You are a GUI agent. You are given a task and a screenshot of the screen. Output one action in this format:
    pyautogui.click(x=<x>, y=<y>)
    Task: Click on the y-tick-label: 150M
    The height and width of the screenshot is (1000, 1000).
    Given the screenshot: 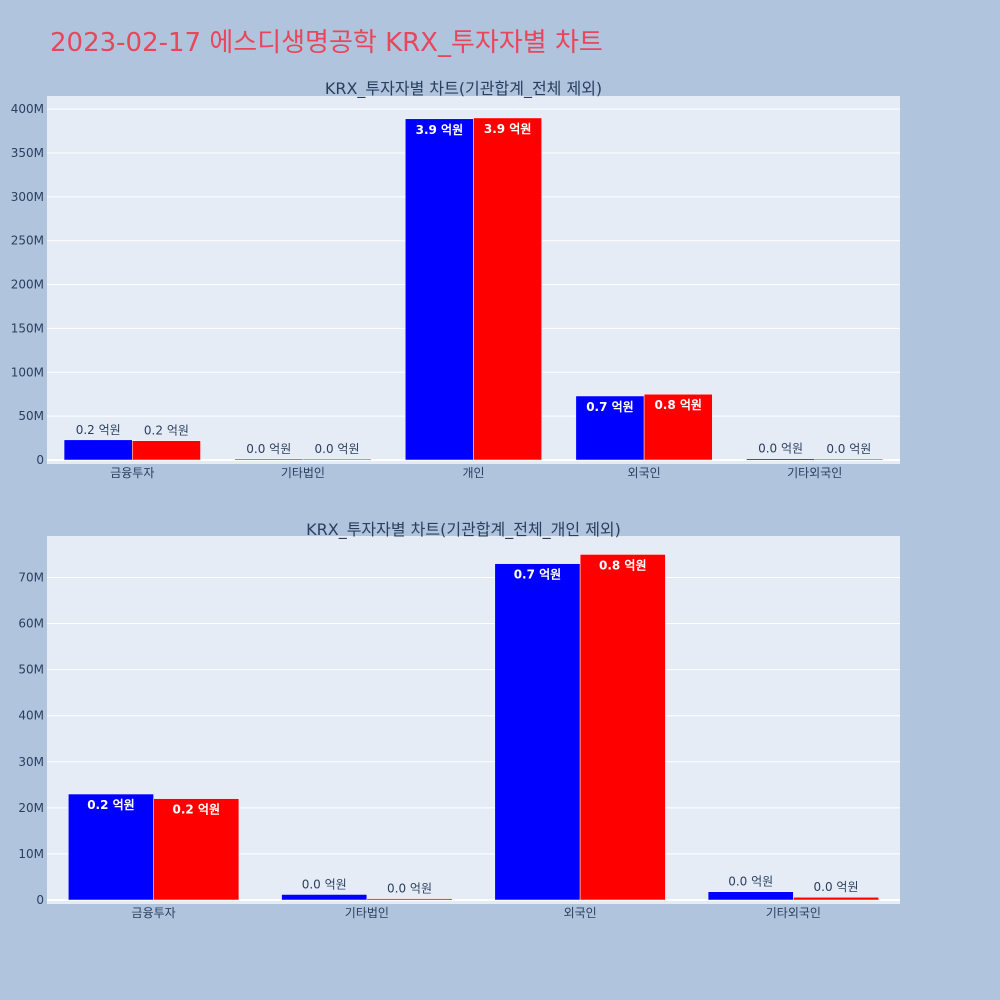 What is the action you would take?
    pyautogui.click(x=27, y=328)
    